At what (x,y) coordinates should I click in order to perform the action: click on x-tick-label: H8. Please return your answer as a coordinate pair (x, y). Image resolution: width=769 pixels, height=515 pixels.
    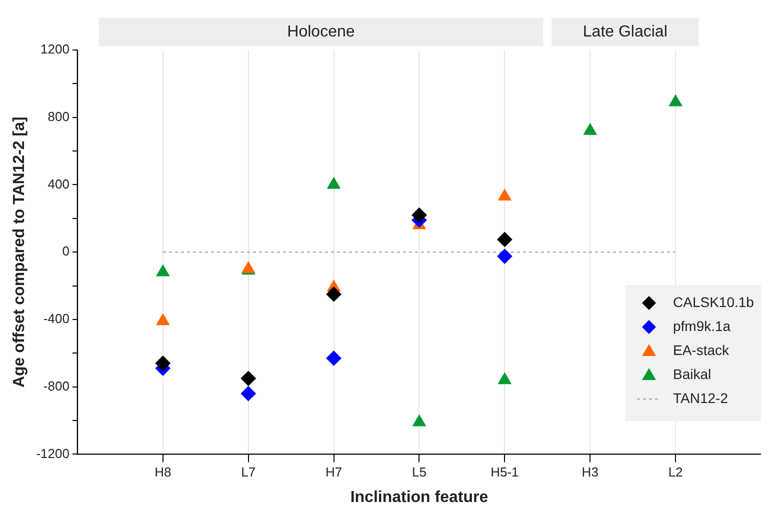
    Looking at the image, I should click on (163, 472).